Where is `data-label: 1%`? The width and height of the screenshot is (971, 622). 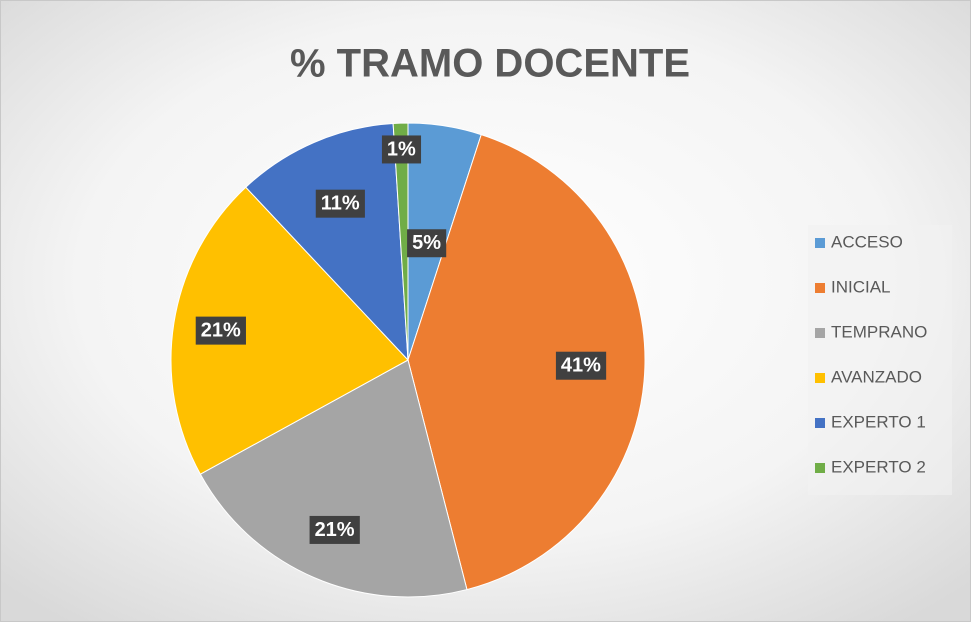
data-label: 1% is located at coordinates (401, 149).